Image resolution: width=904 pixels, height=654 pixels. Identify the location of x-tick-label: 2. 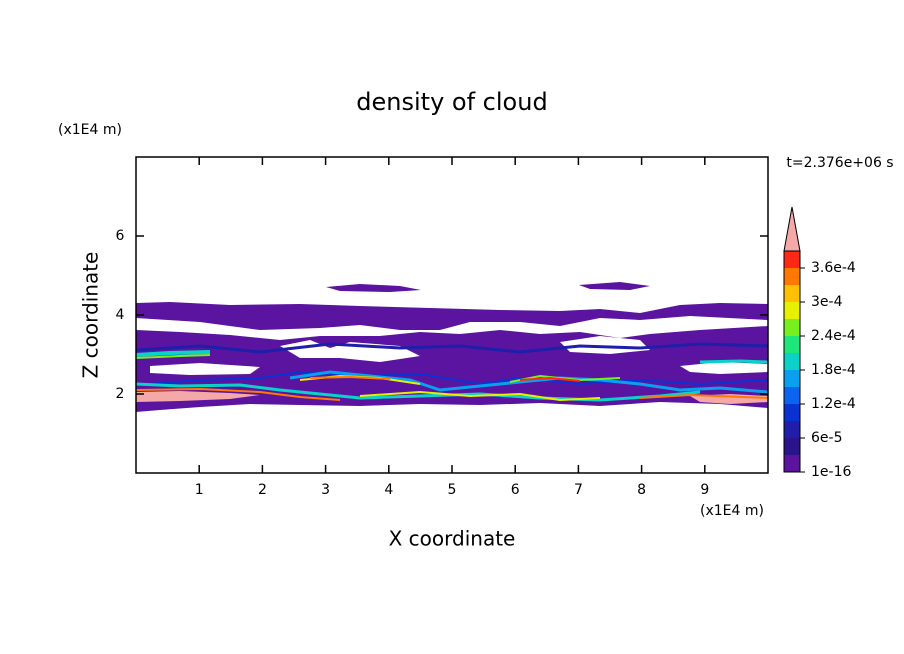
(262, 490).